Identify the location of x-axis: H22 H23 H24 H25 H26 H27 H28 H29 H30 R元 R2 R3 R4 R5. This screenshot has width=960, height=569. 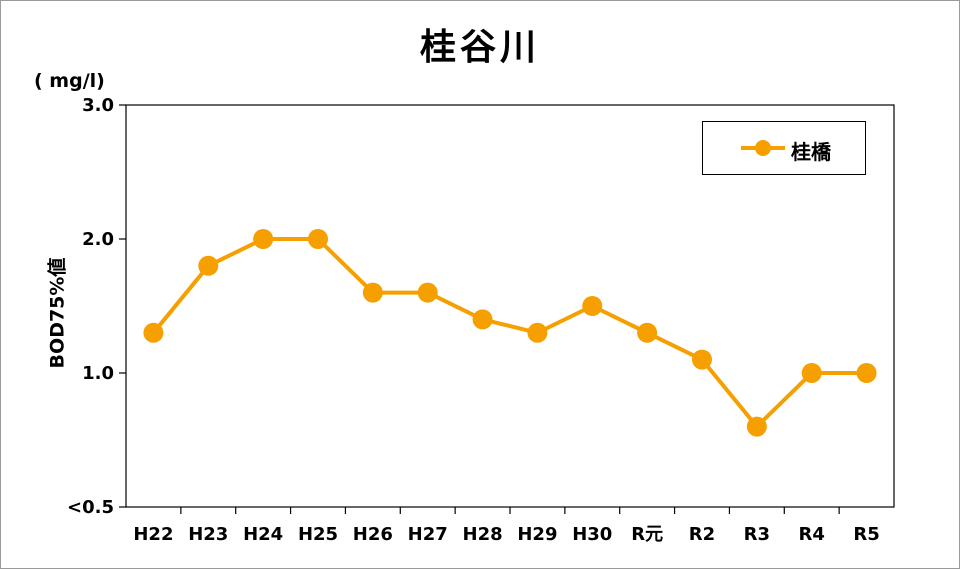
(506, 526).